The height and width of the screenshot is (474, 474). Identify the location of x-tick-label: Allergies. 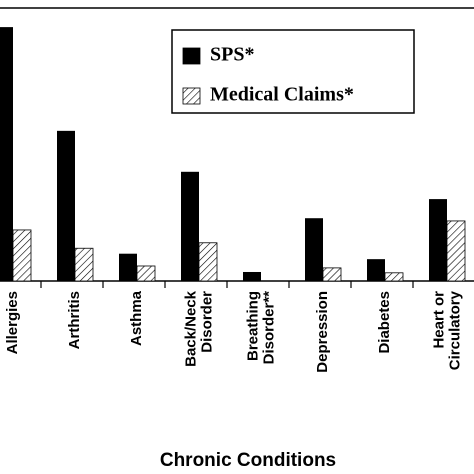
(12, 322).